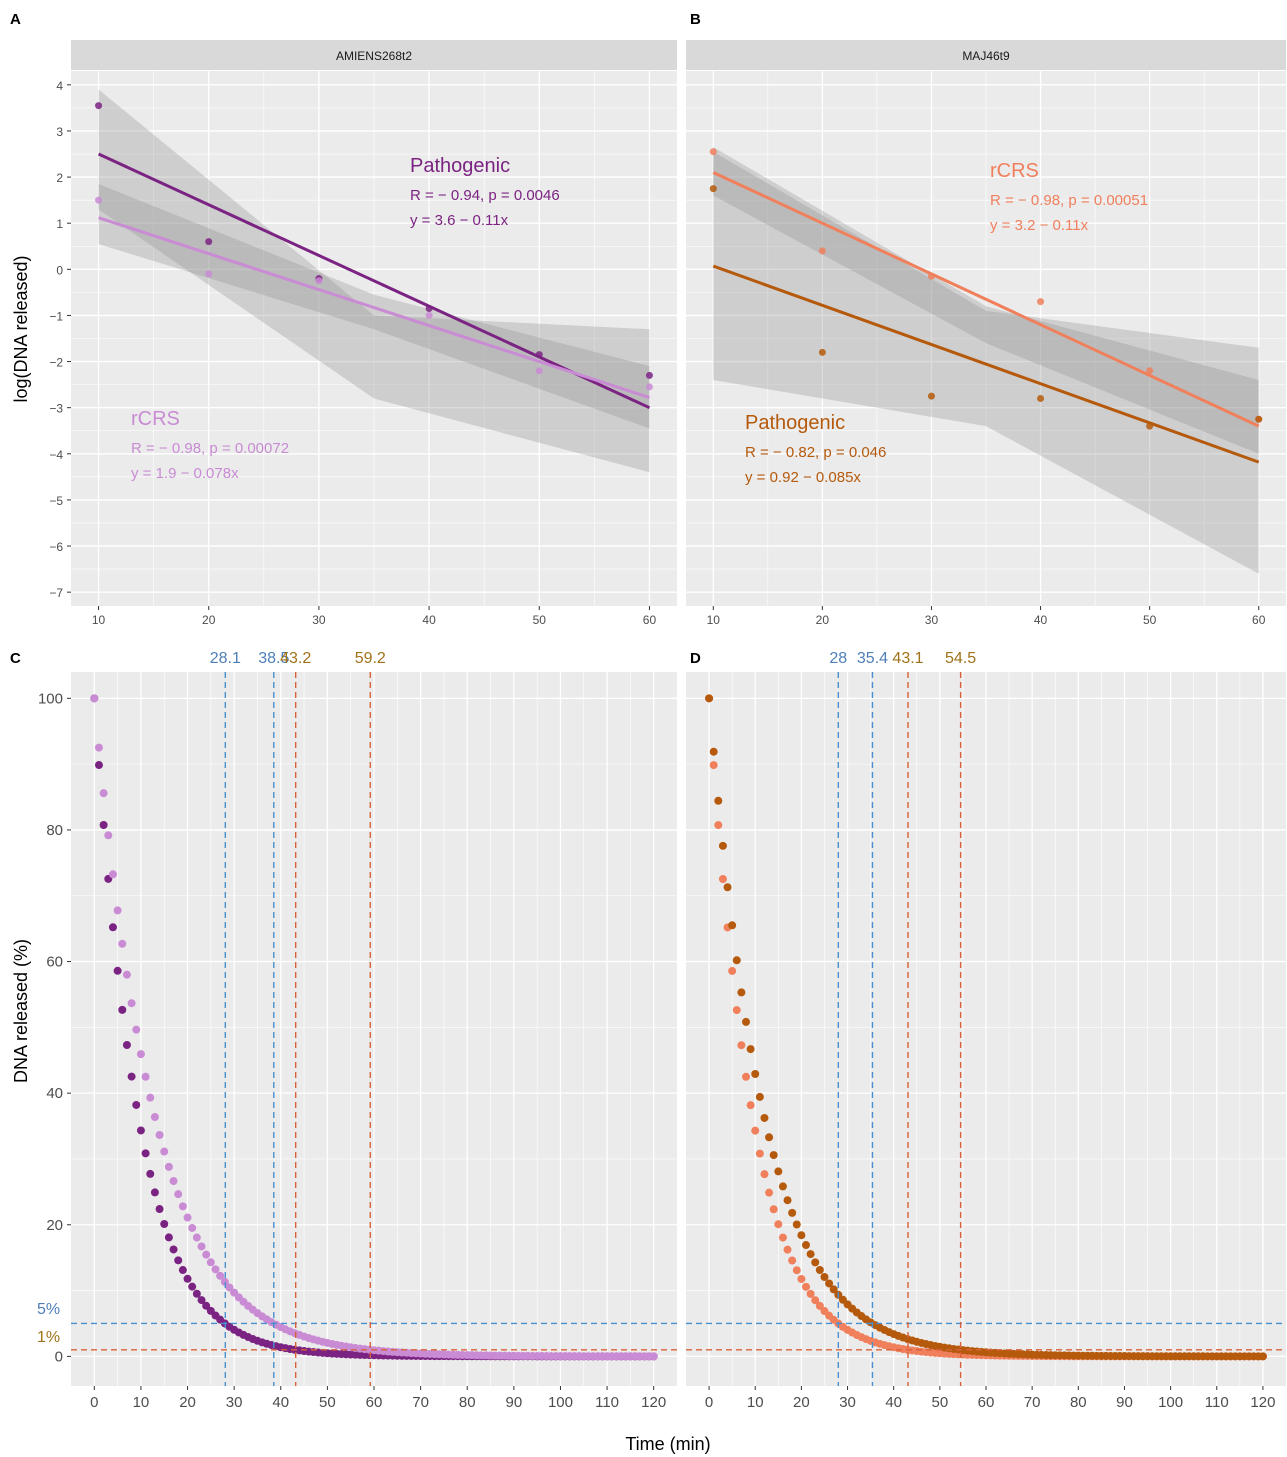 This screenshot has height=1457, width=1287. What do you see at coordinates (54, 1225) in the screenshot?
I see `y-tick-label: 20` at bounding box center [54, 1225].